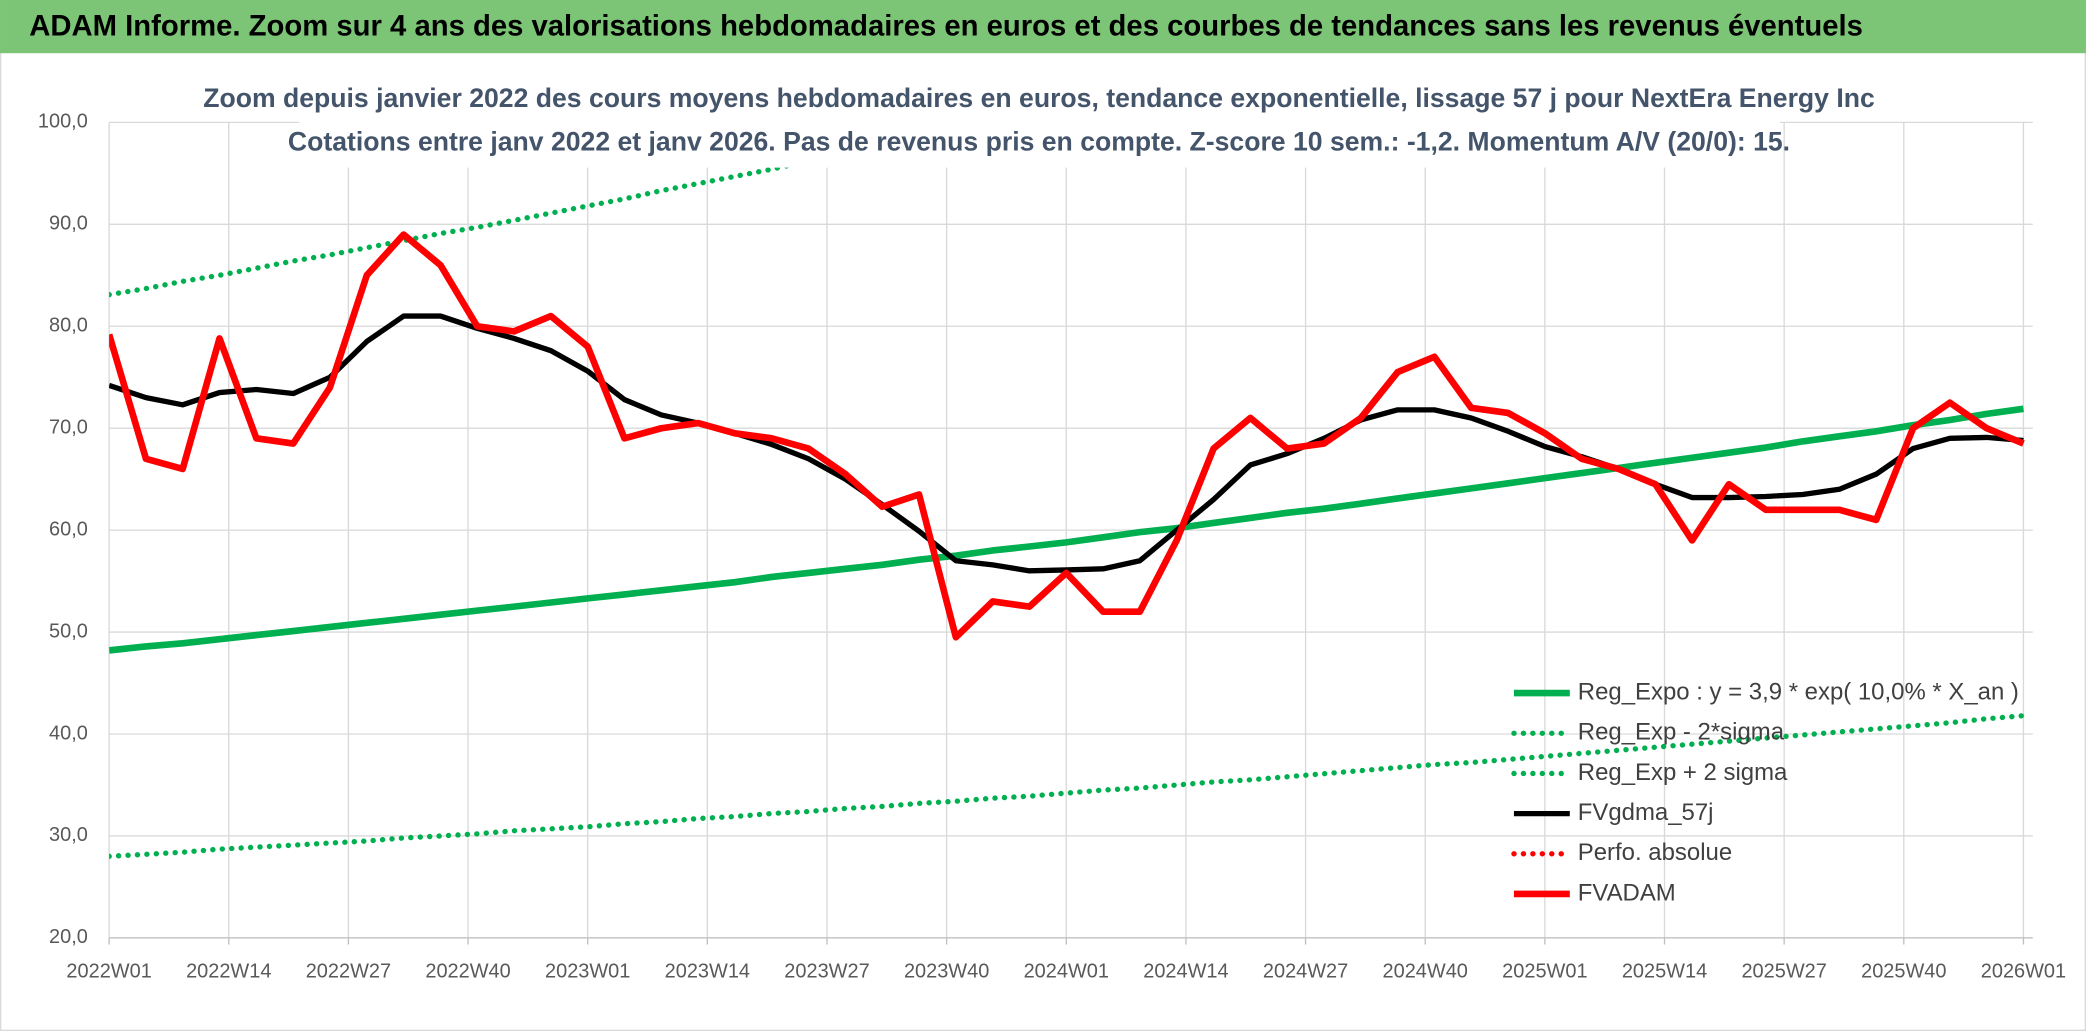 This screenshot has width=2086, height=1031. Describe the element at coordinates (1646, 812) in the screenshot. I see `legend-label: FVgdma_57j` at that location.